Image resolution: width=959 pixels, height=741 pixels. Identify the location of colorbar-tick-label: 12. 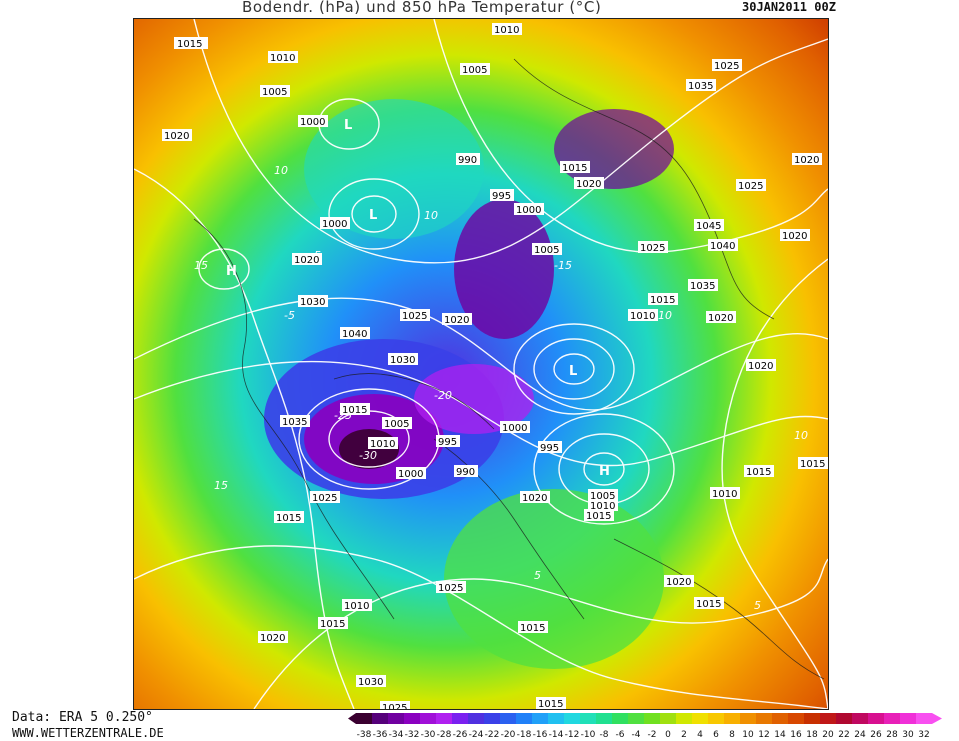
(763, 735).